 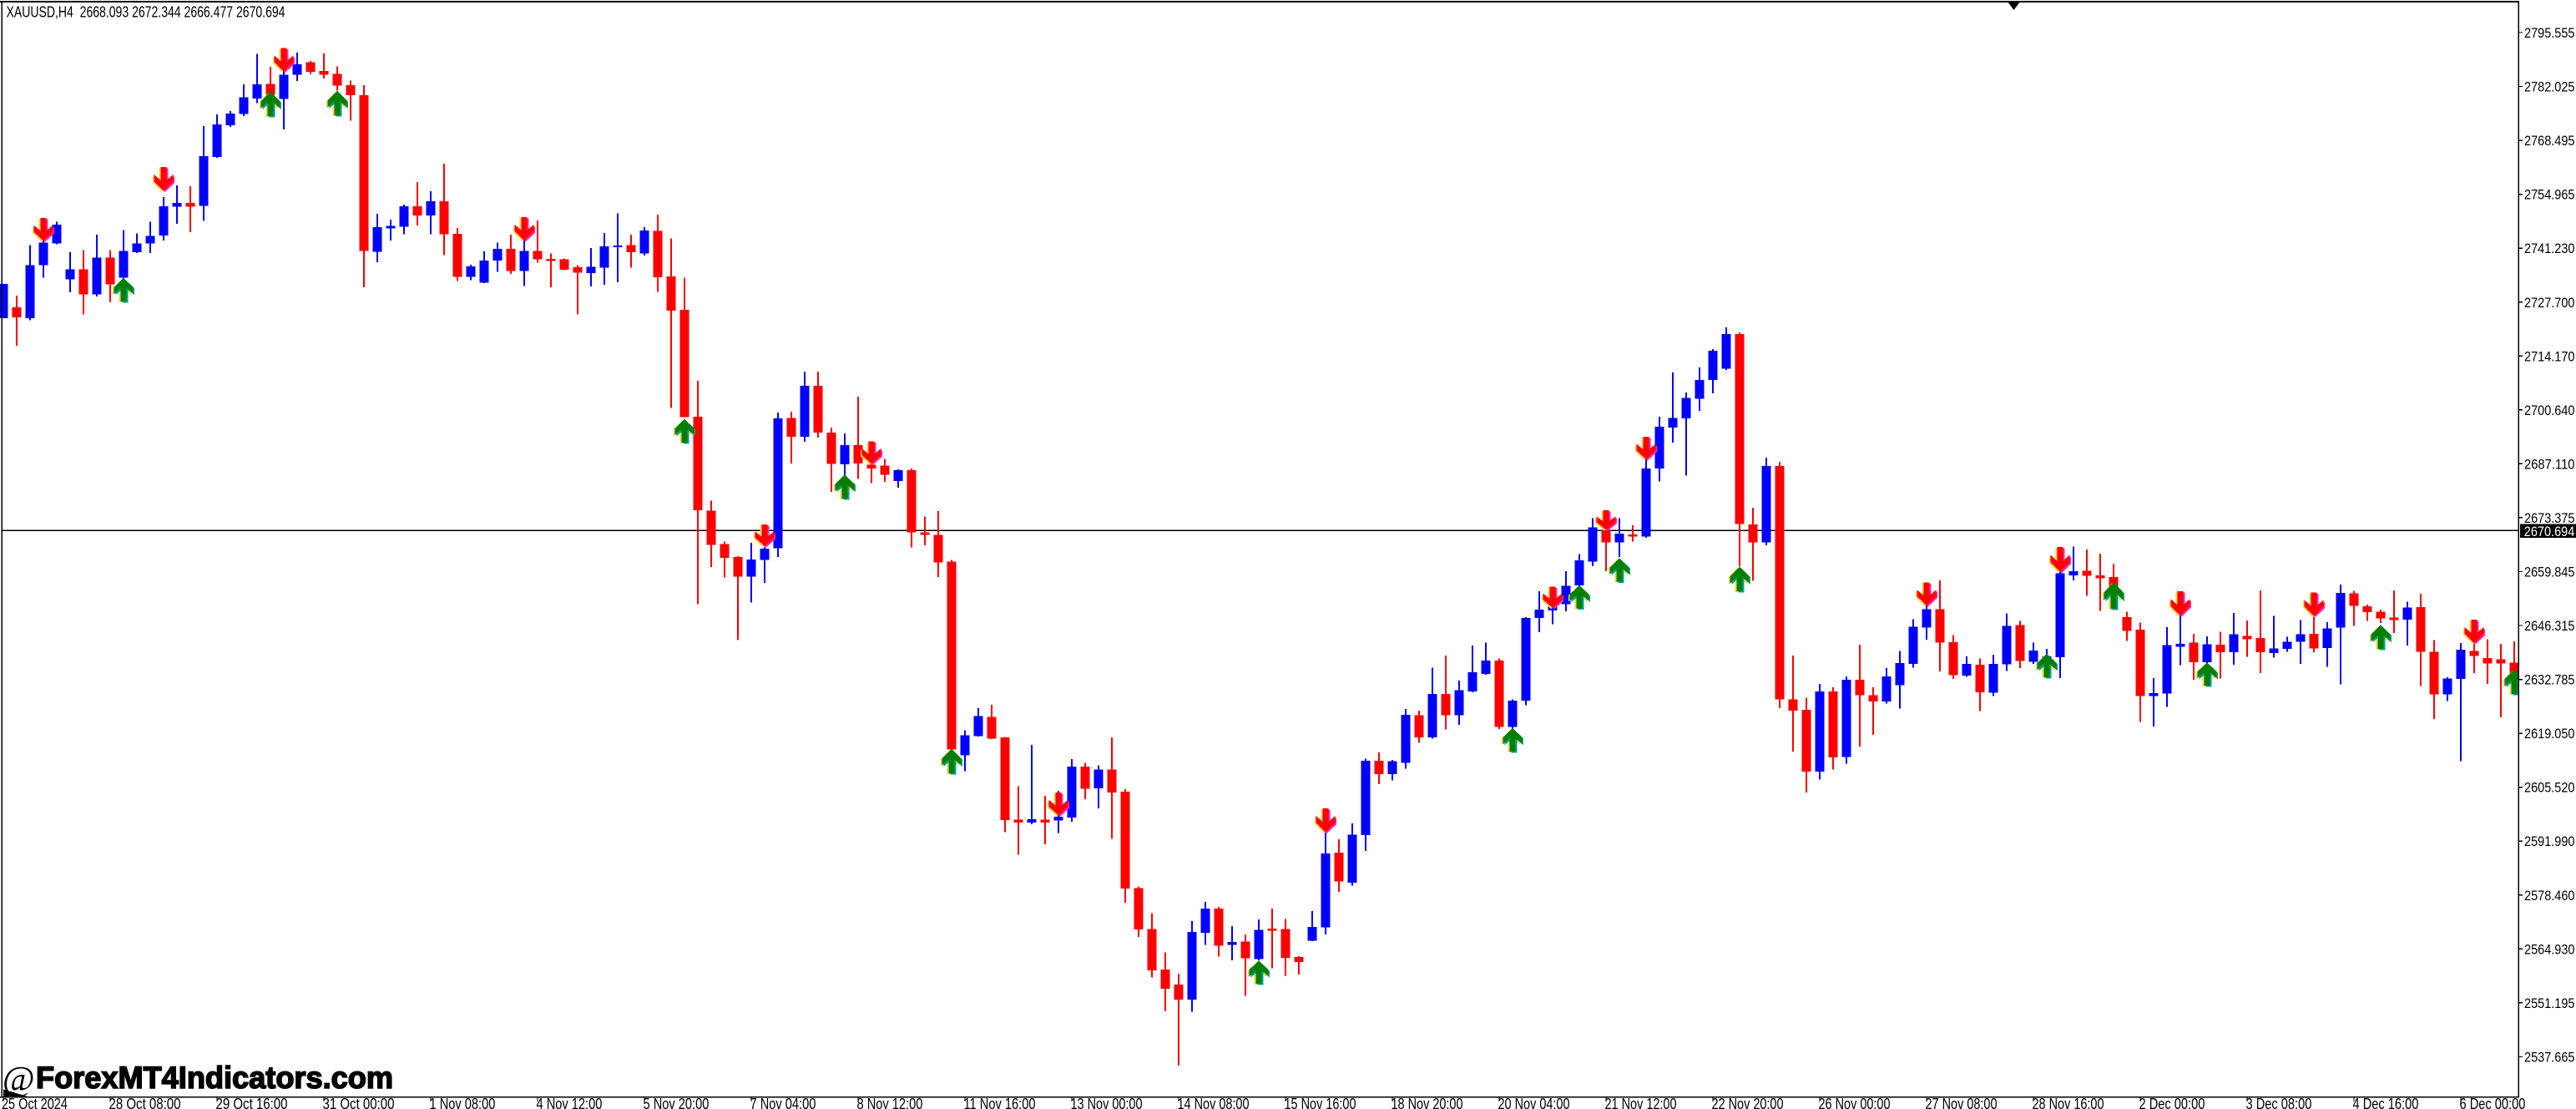 I want to click on svg-text: 2741.230, so click(x=2549, y=248).